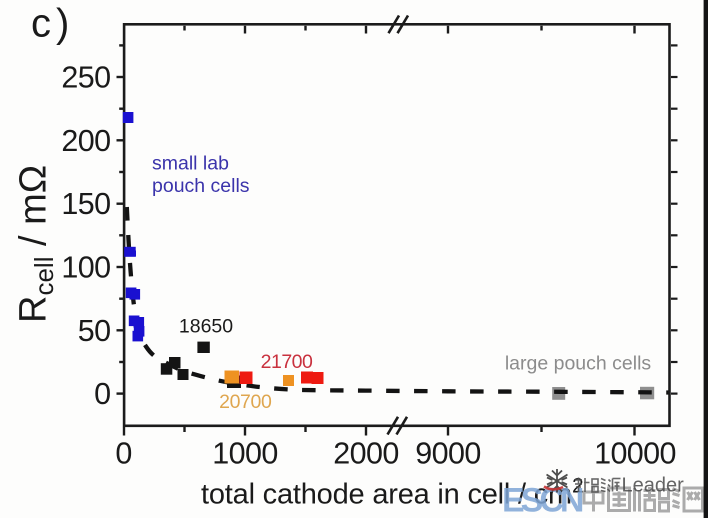 This screenshot has width=708, height=518. I want to click on svg-text: ESCN, so click(542, 500).